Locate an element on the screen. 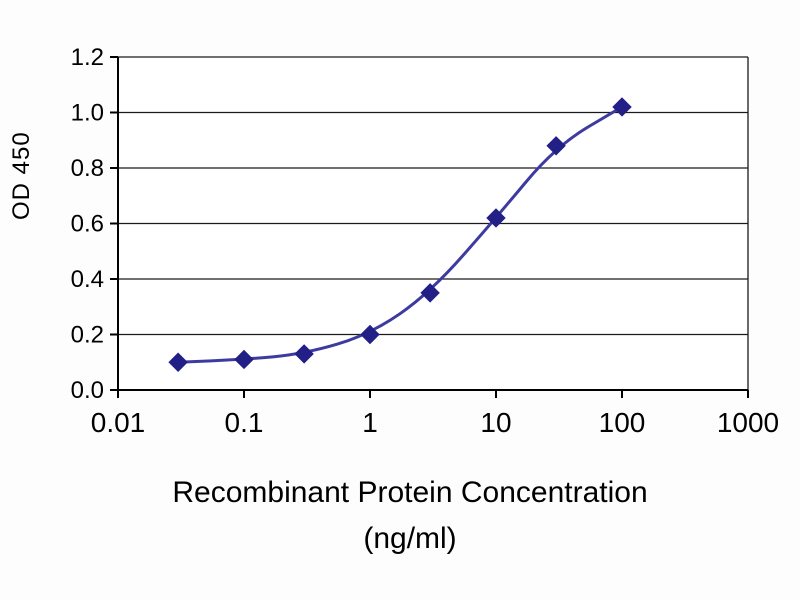  y-tick-label-0.8: 0.8 is located at coordinates (87, 168).